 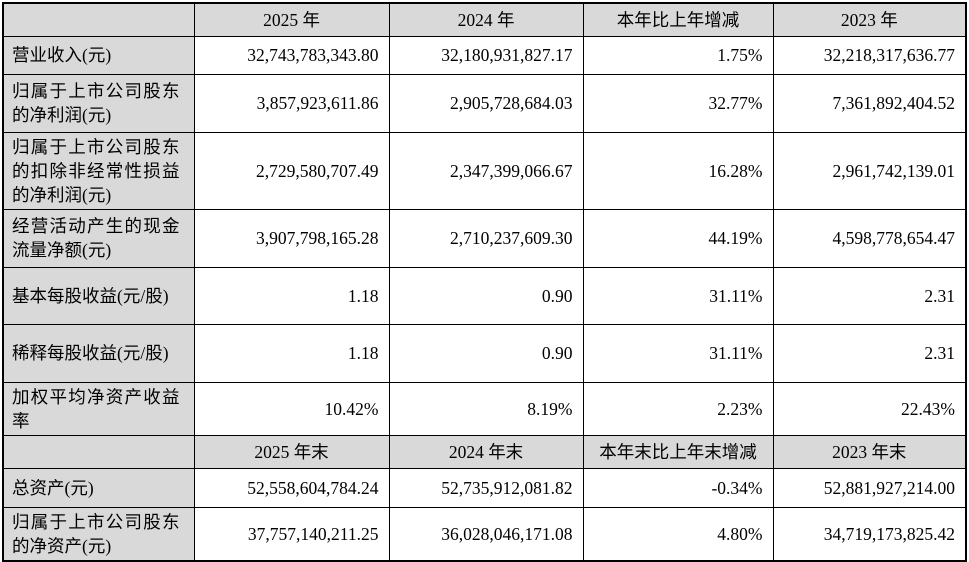 What do you see at coordinates (98, 533) in the screenshot?
I see `row-label: 归属于上市公司股东的净资产(元)` at bounding box center [98, 533].